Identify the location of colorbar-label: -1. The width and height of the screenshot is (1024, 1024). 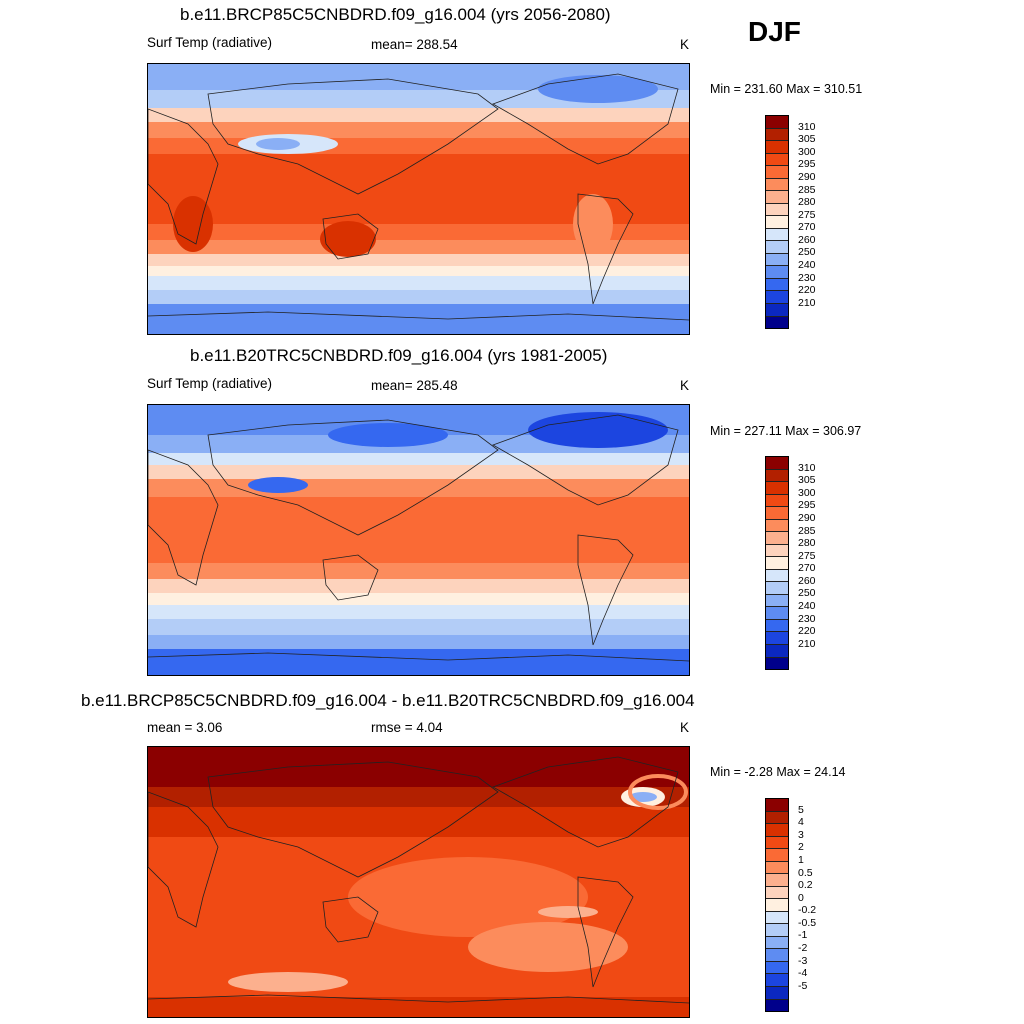
(803, 935).